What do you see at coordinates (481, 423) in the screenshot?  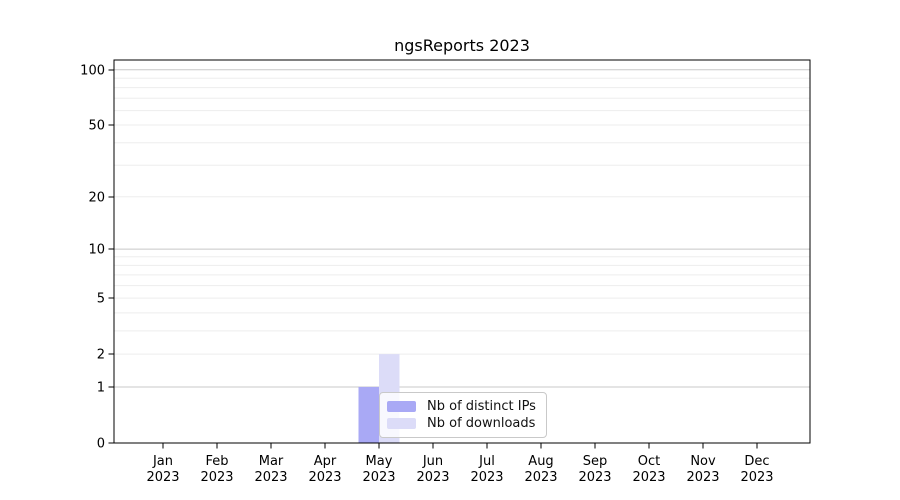 I see `legend-label-downloads: Nb of downloads` at bounding box center [481, 423].